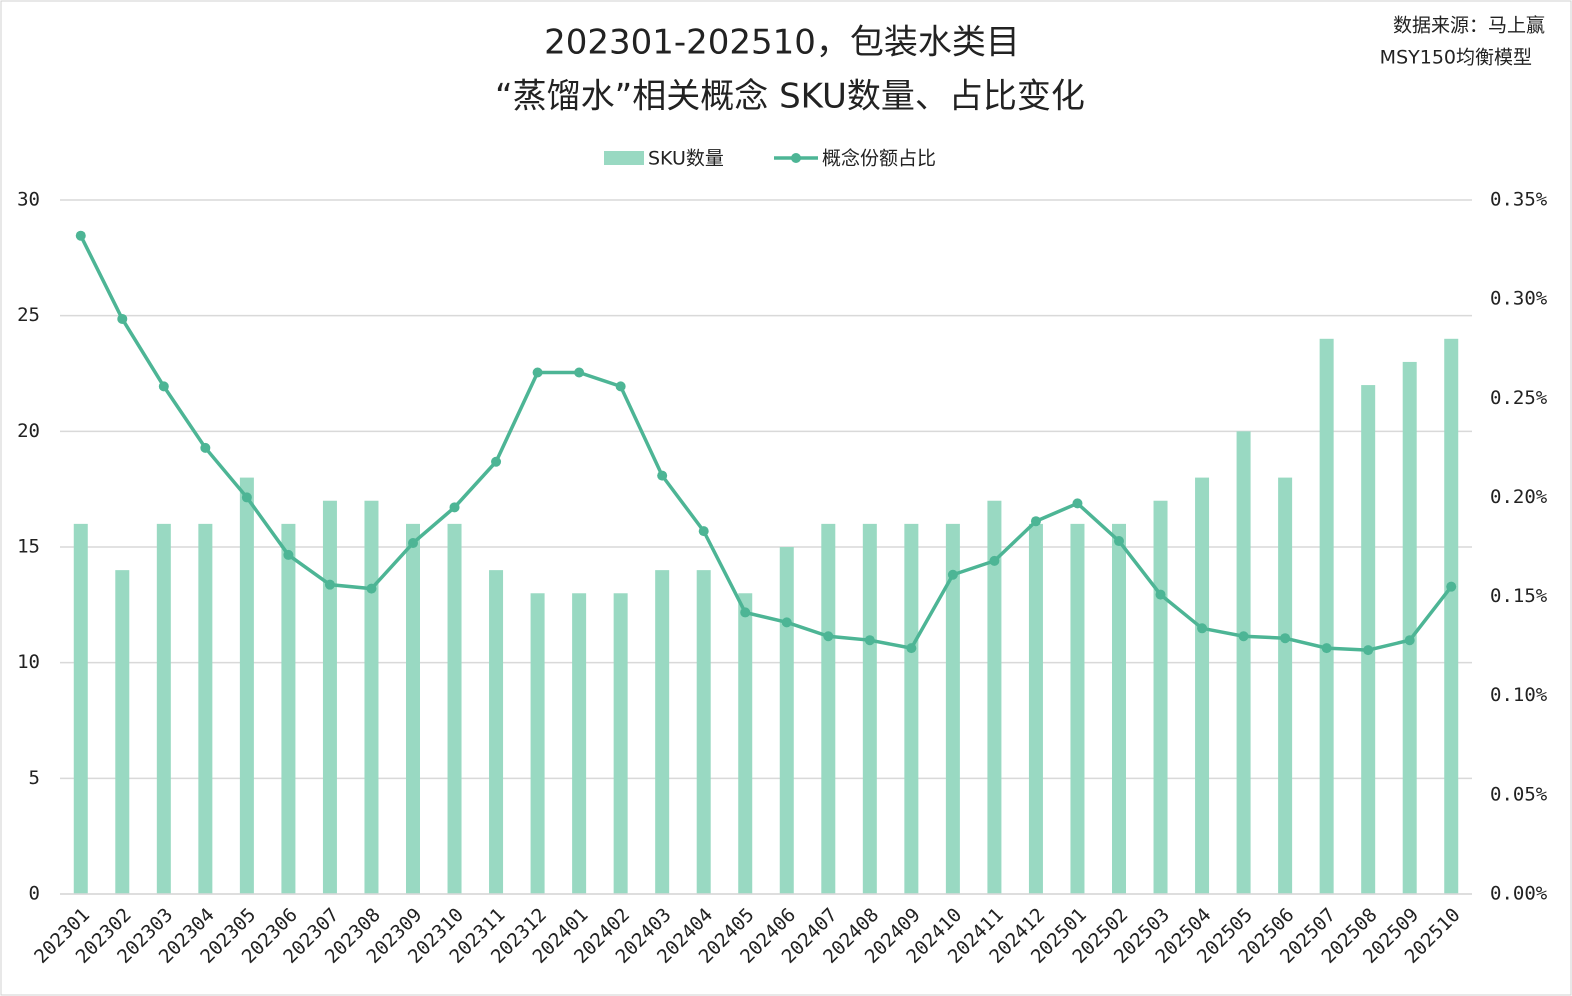 The height and width of the screenshot is (996, 1572). I want to click on chart-title: 202301-202510，包装水类目, so click(782, 43).